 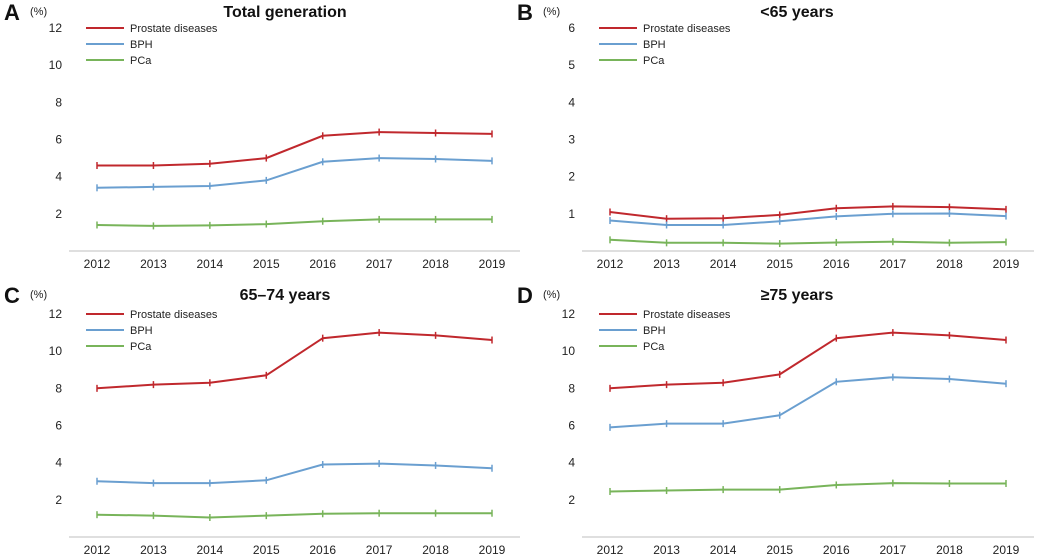 I want to click on y-tick-label: 5, so click(x=571, y=65).